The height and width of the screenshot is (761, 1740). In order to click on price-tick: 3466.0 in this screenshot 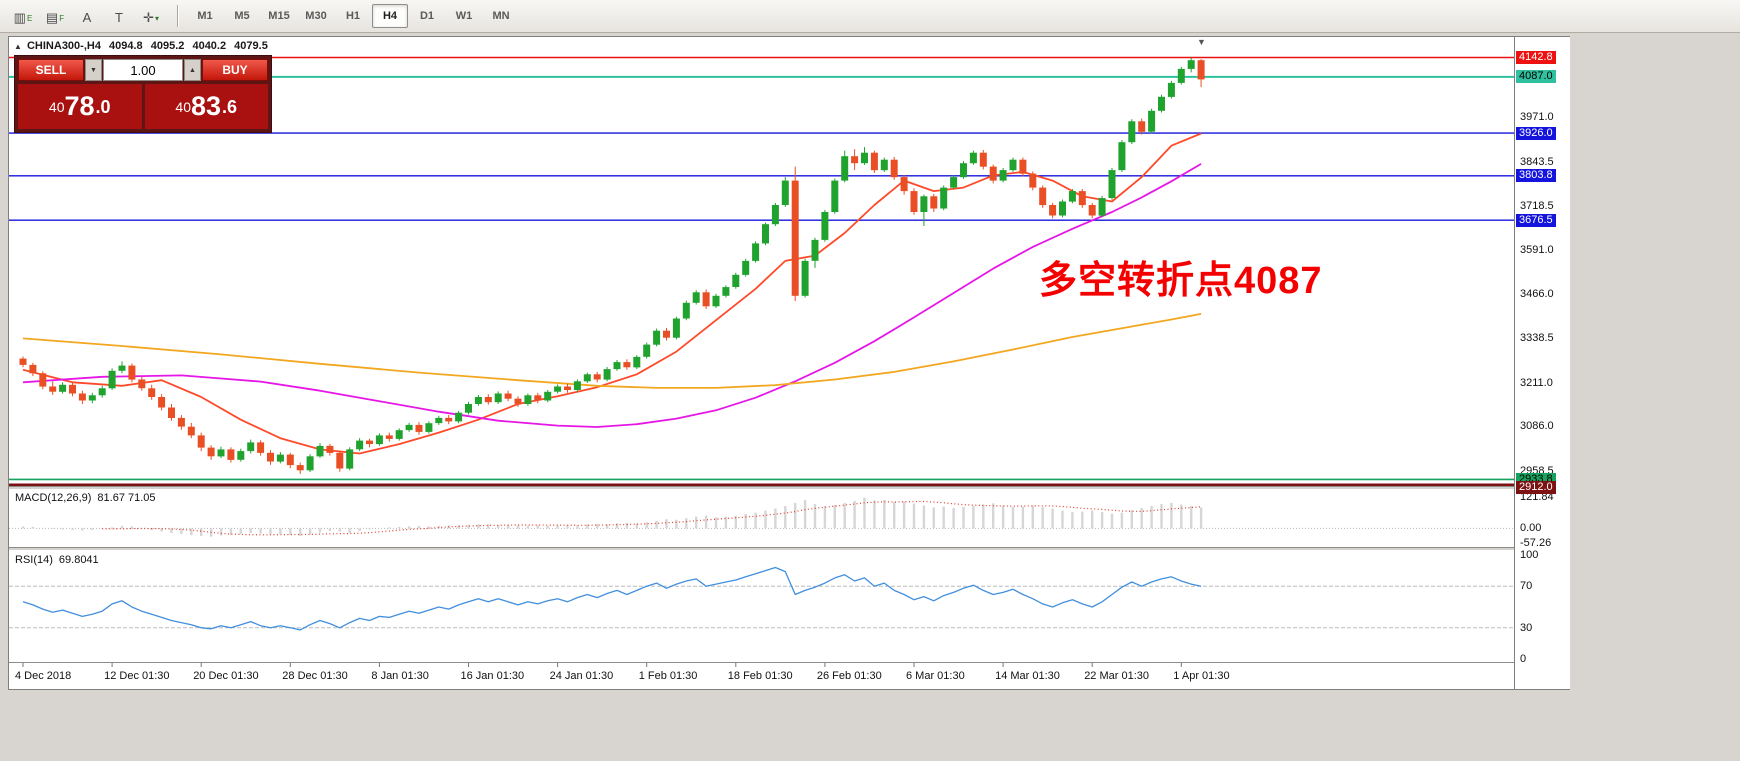, I will do `click(1537, 293)`.